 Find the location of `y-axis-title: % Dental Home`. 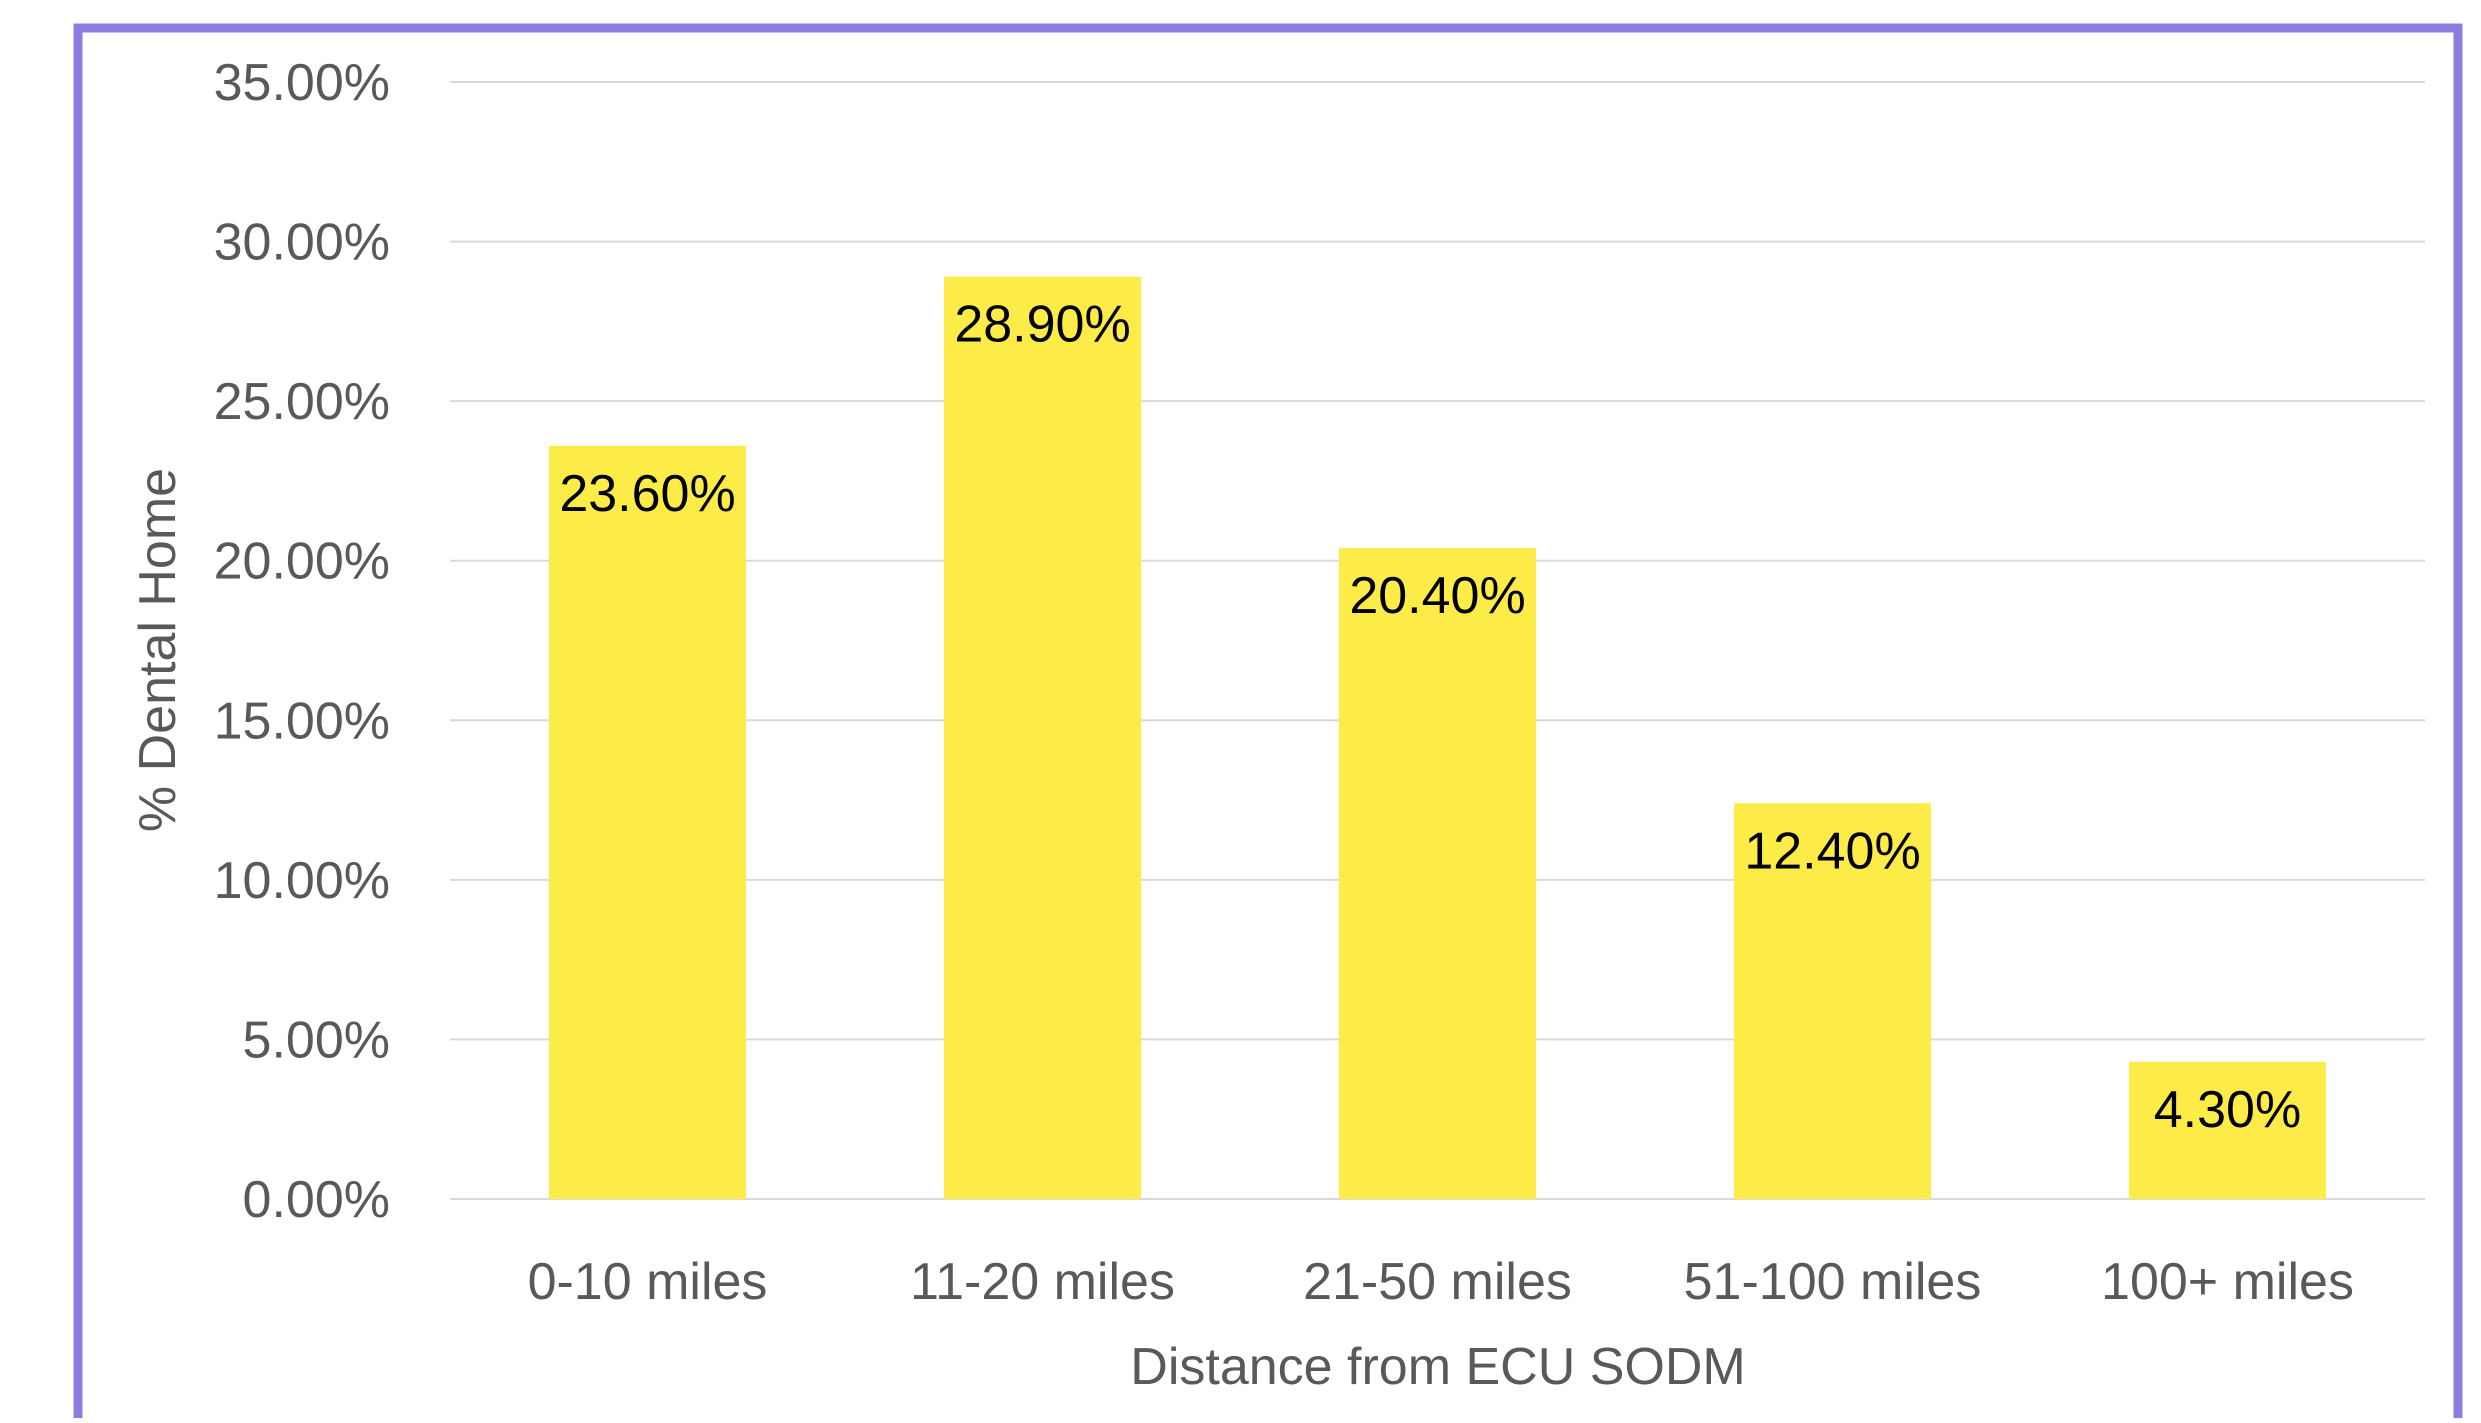

y-axis-title: % Dental Home is located at coordinates (158, 650).